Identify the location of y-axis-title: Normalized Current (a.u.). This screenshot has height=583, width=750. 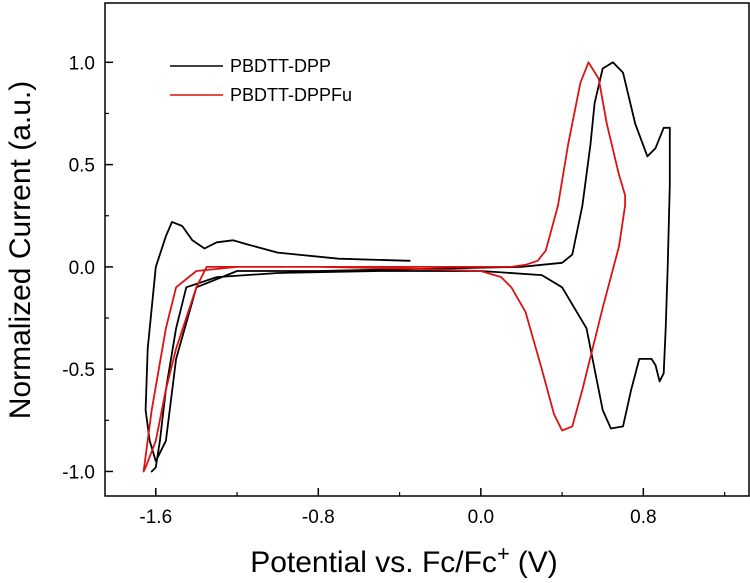
(20, 250).